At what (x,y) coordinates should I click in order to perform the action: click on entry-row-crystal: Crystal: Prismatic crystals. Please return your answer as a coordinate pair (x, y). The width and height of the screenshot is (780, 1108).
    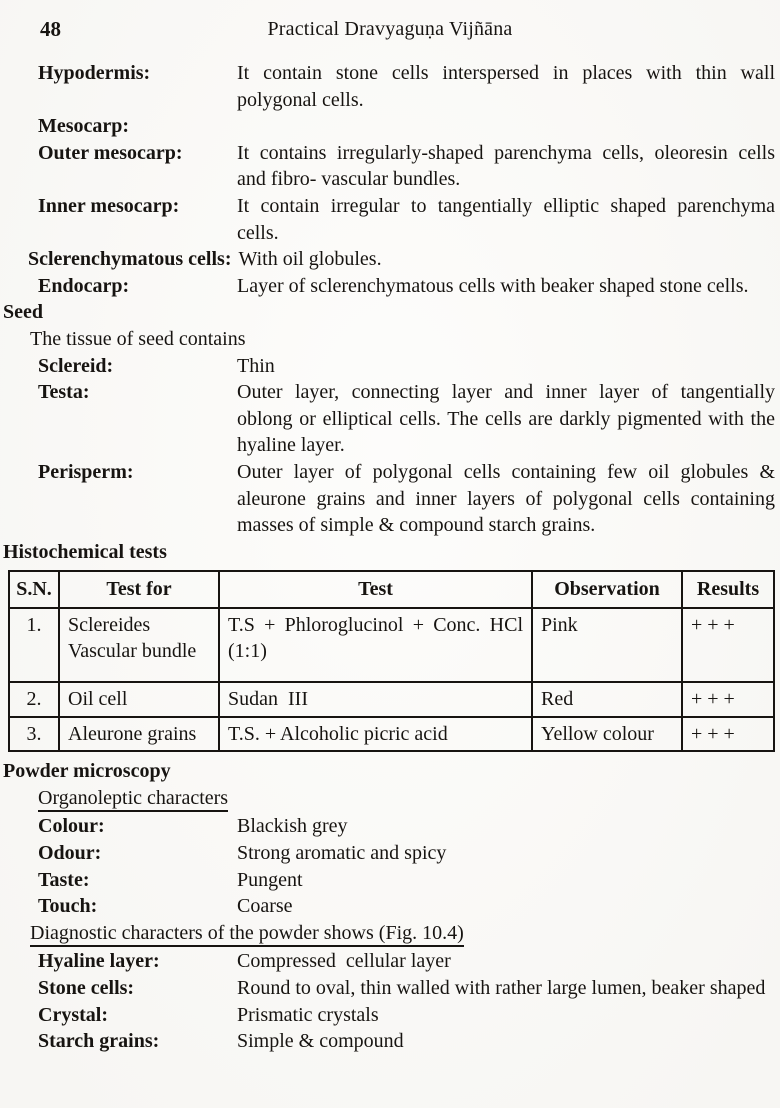
    Looking at the image, I should click on (406, 1015).